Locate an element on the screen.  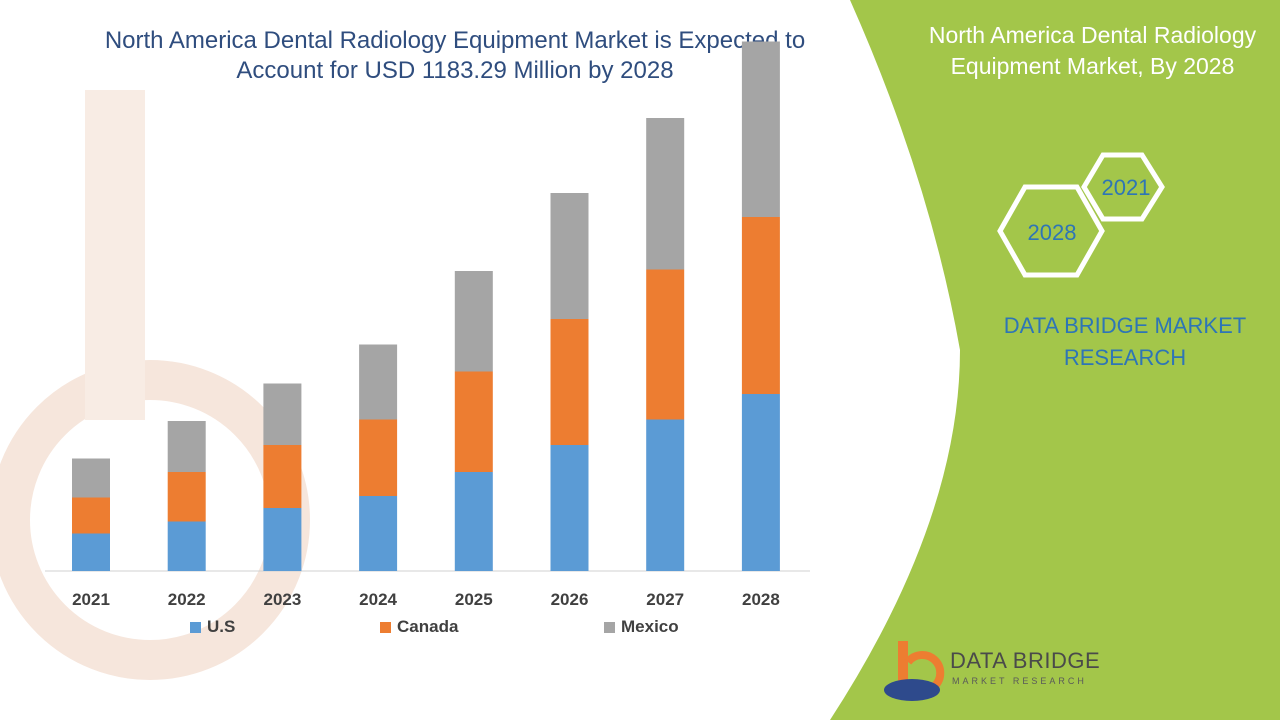
x-tick-label: 2024 is located at coordinates (378, 599).